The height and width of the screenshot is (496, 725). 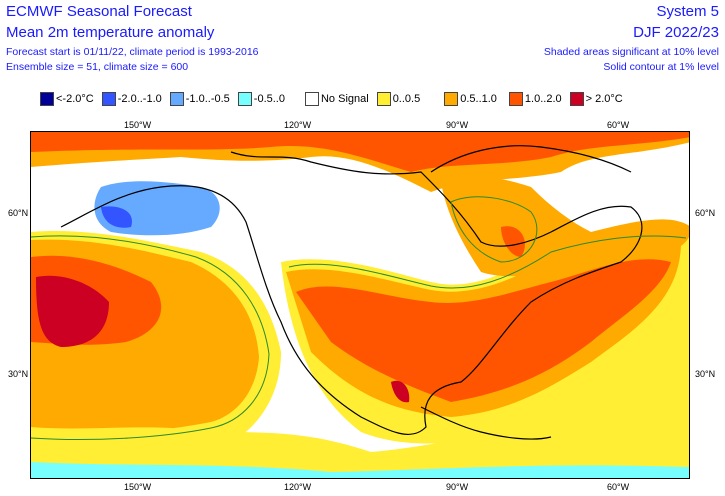 I want to click on season-label: DJF 2022/23, so click(x=676, y=32).